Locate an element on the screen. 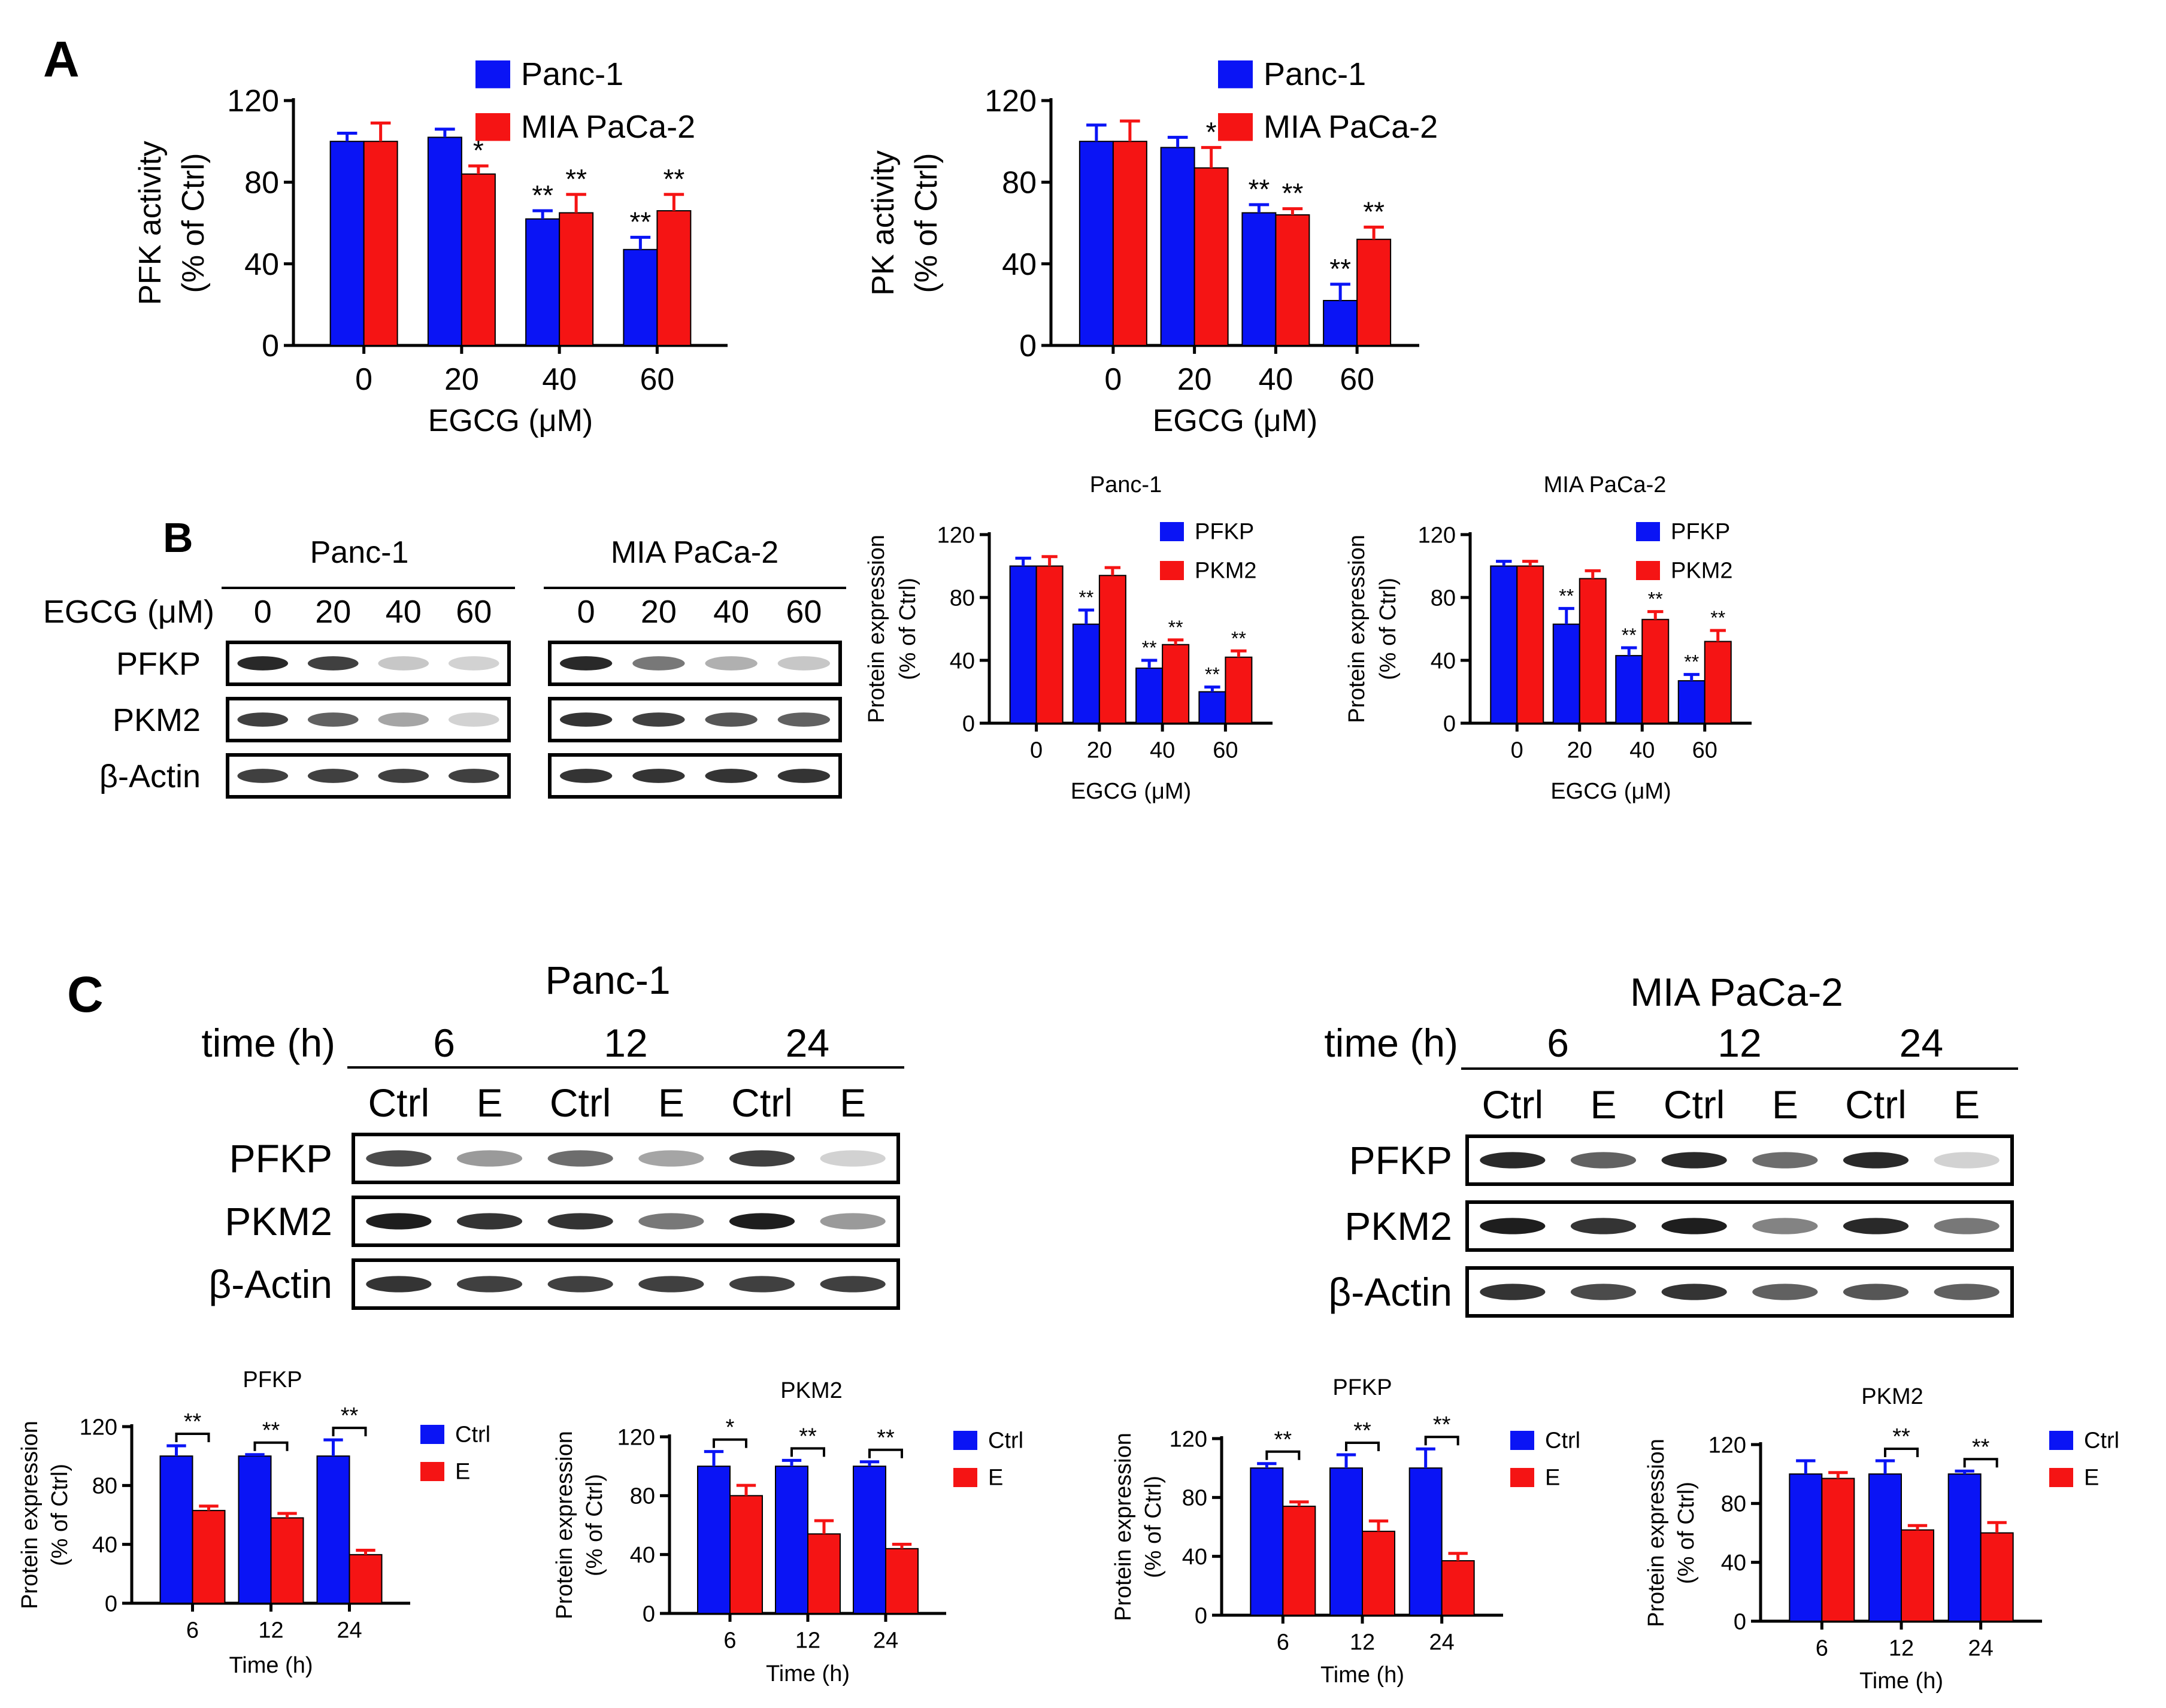 This screenshot has width=2166, height=1708. x-tick-label: 40 is located at coordinates (1275, 379).